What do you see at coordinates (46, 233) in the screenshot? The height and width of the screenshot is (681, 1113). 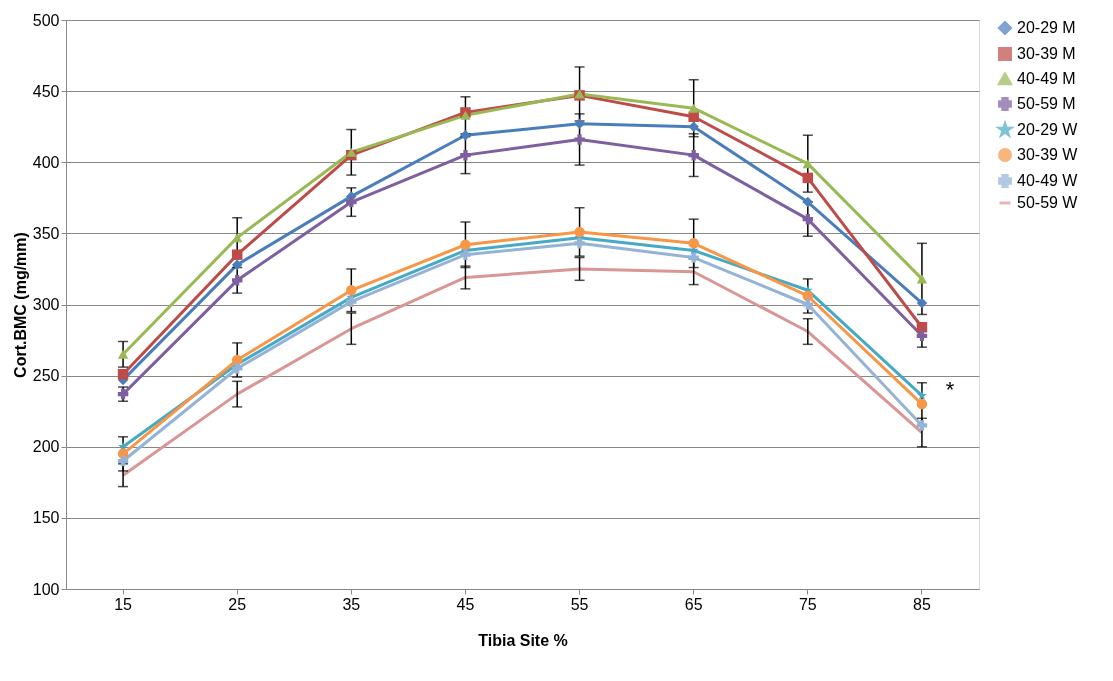 I see `y-tick-label: 350` at bounding box center [46, 233].